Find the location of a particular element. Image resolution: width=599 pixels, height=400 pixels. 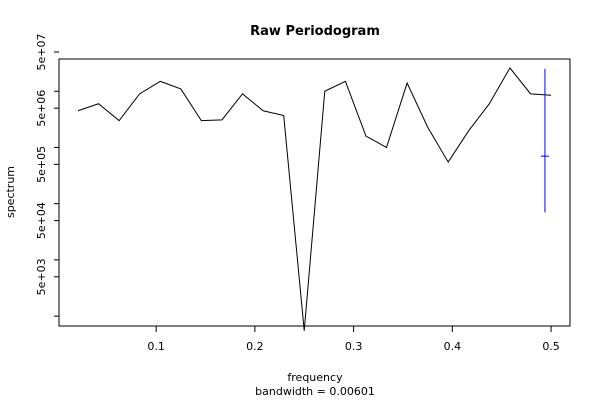

x-tick-label: 0.5 is located at coordinates (551, 346).